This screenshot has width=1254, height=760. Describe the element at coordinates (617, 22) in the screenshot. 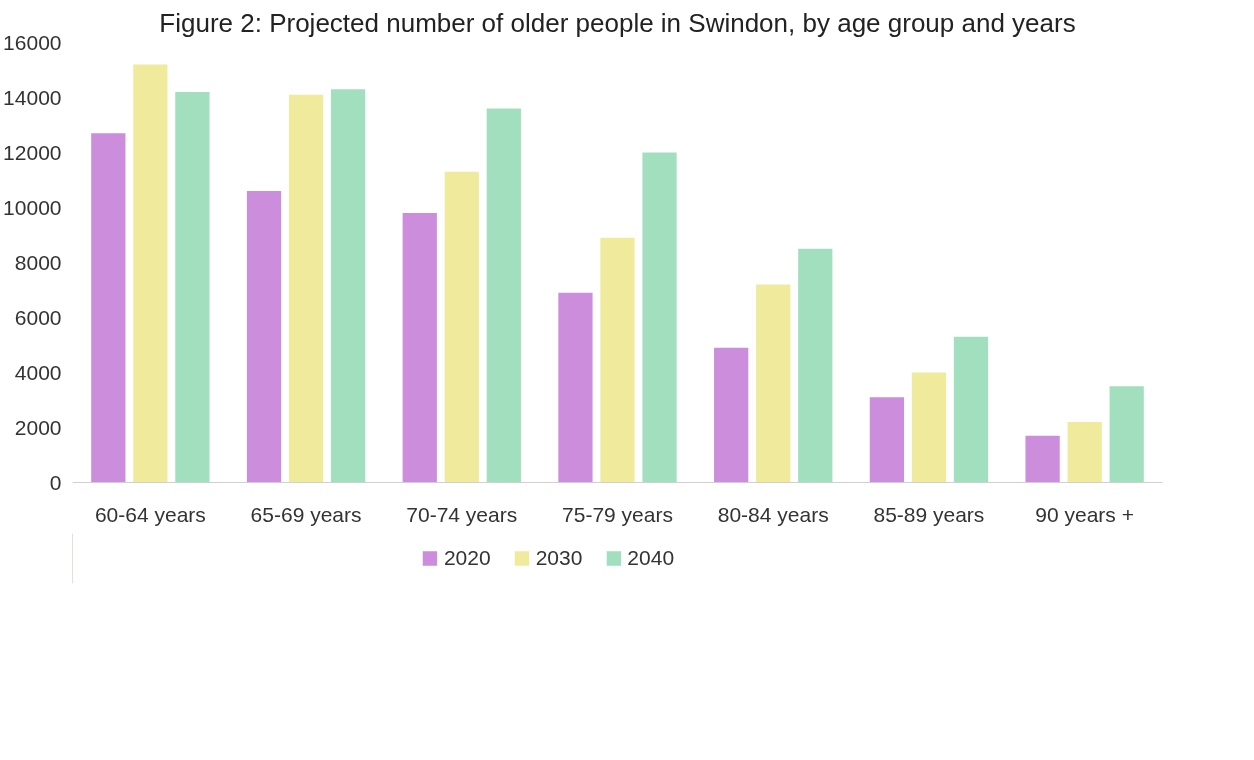

I see `chart-title: Figure 2: Projected number of older people in Swindon, by age group and years` at that location.